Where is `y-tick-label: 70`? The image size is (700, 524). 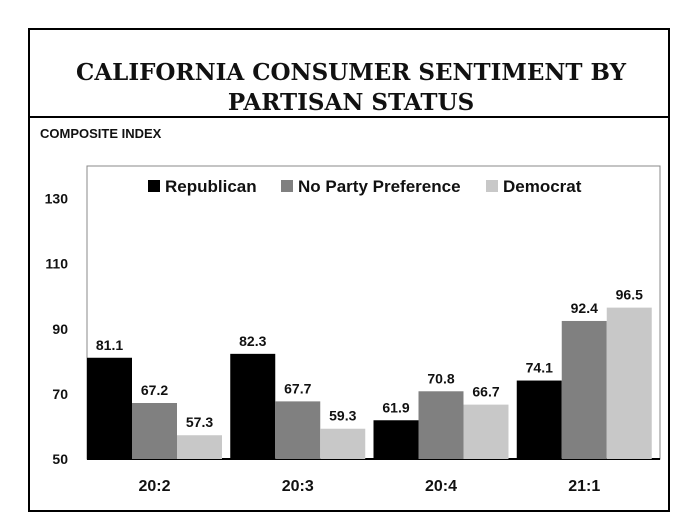
y-tick-label: 70 is located at coordinates (60, 394).